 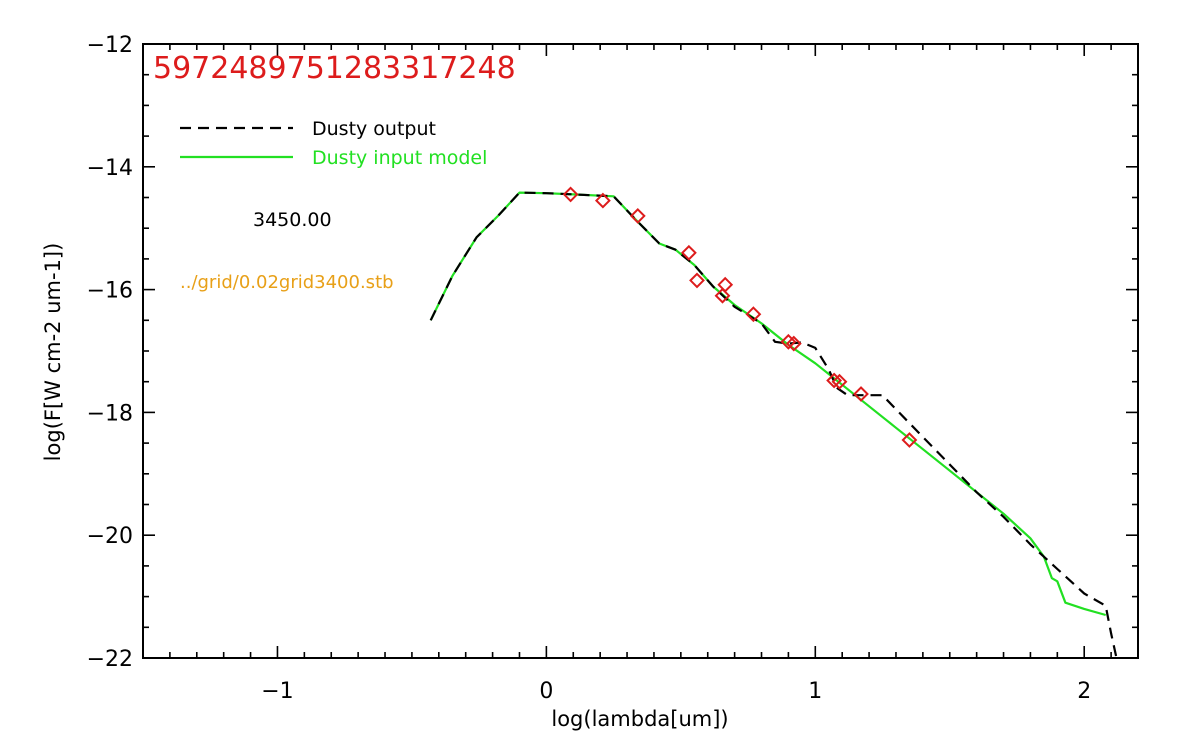 I want to click on marker-layer, so click(x=740, y=317).